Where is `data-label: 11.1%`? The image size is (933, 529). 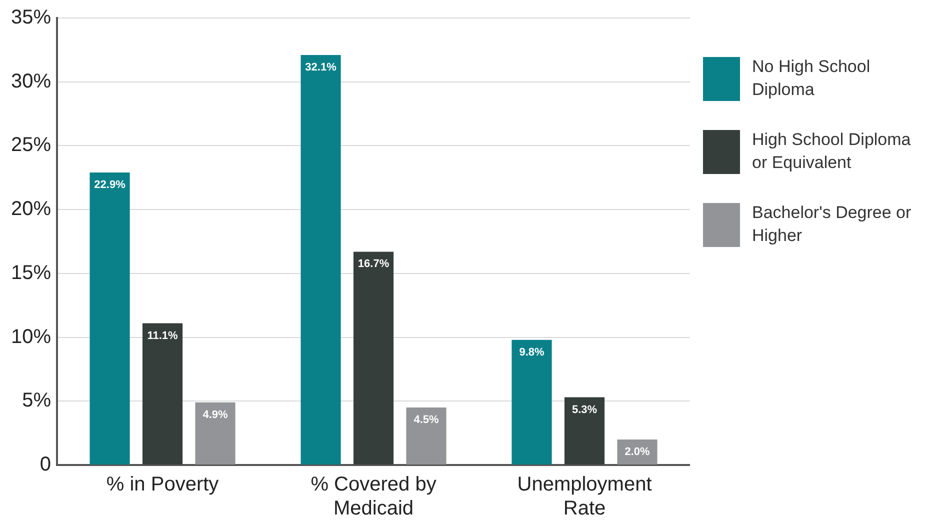 data-label: 11.1% is located at coordinates (162, 336).